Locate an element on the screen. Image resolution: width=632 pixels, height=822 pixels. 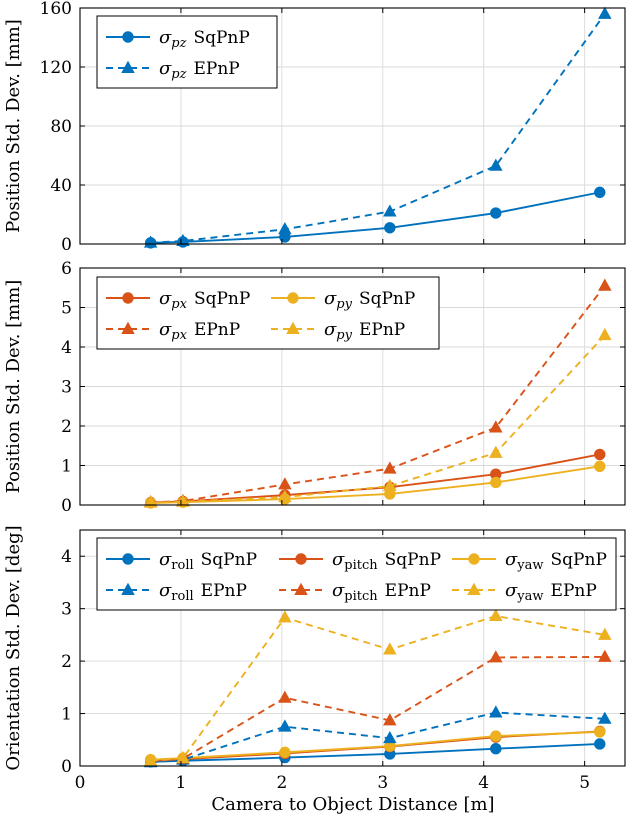
legend-label: σroll EPnP is located at coordinates (203, 592).